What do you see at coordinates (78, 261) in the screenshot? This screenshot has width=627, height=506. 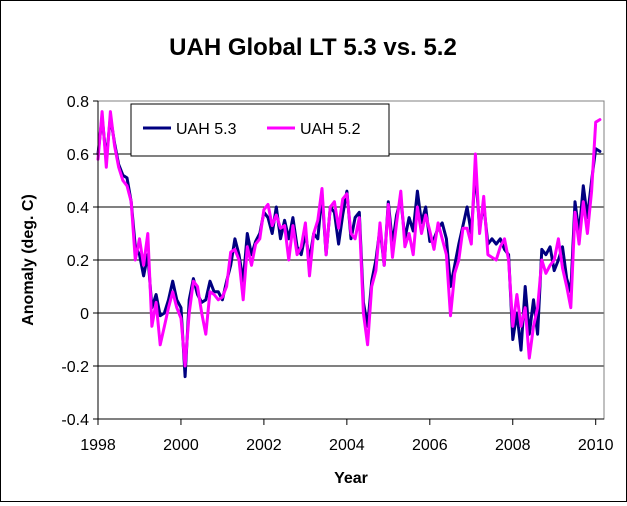 I see `y-tick-label: 0.2` at bounding box center [78, 261].